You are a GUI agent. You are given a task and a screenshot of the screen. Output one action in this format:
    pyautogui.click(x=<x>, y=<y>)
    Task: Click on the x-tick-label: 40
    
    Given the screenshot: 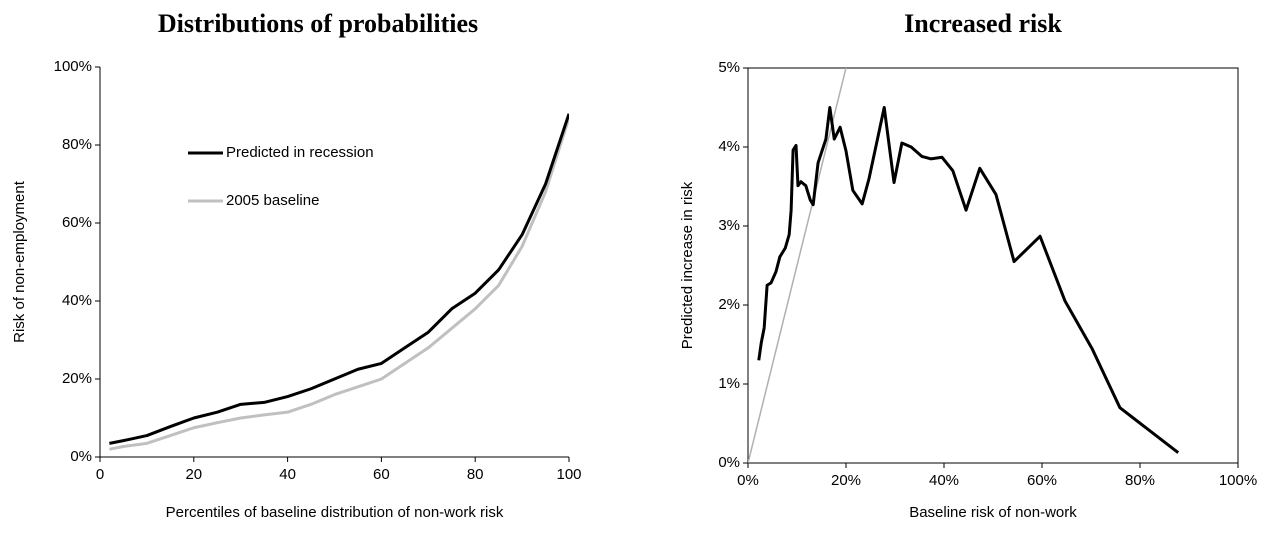 What is the action you would take?
    pyautogui.click(x=287, y=474)
    